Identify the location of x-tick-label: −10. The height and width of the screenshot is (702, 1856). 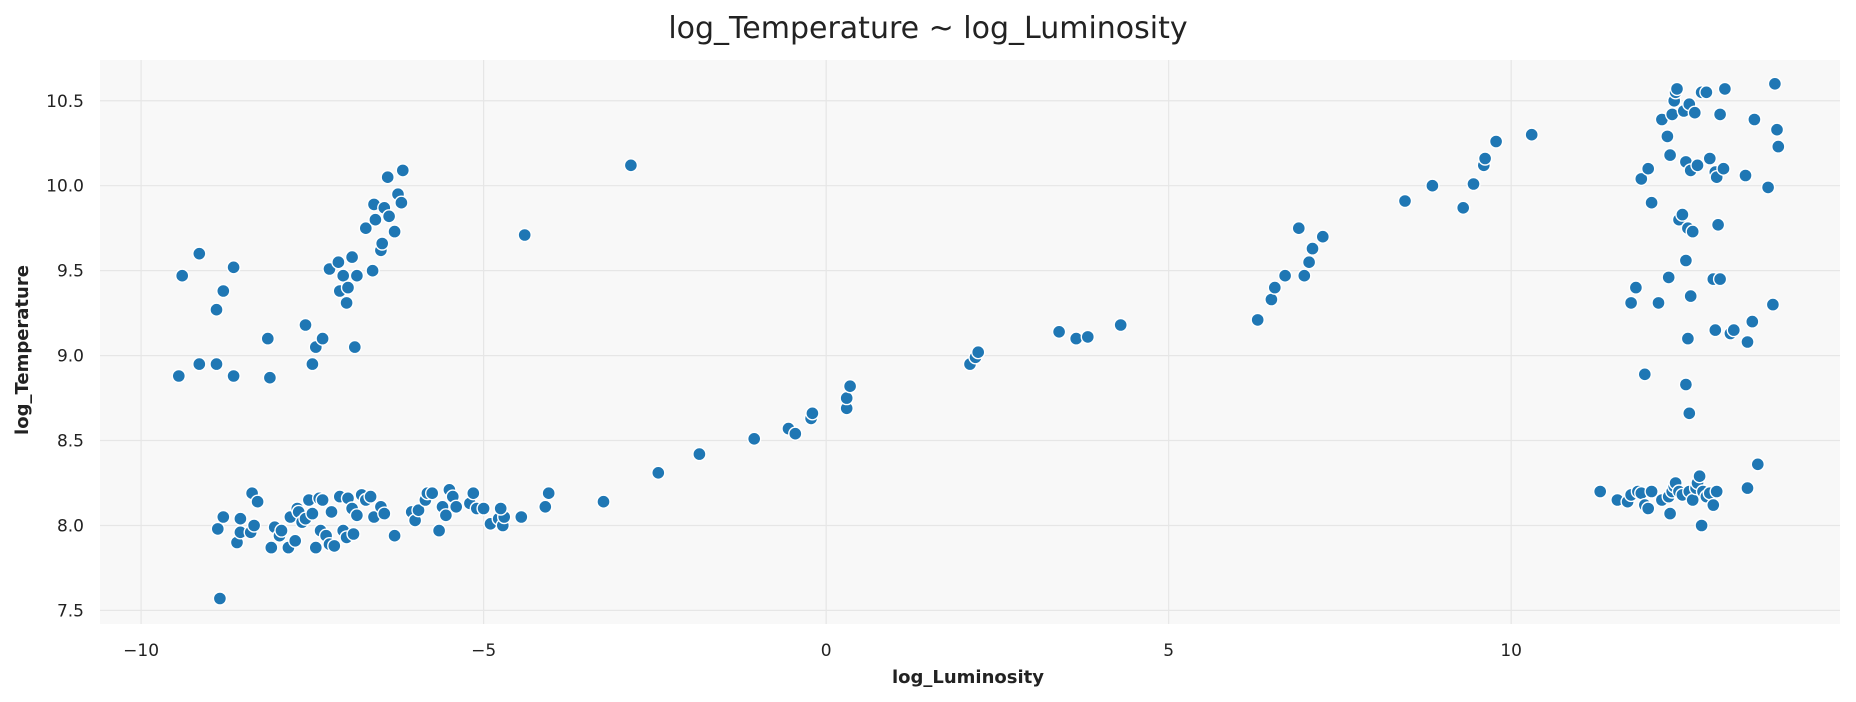
(141, 651).